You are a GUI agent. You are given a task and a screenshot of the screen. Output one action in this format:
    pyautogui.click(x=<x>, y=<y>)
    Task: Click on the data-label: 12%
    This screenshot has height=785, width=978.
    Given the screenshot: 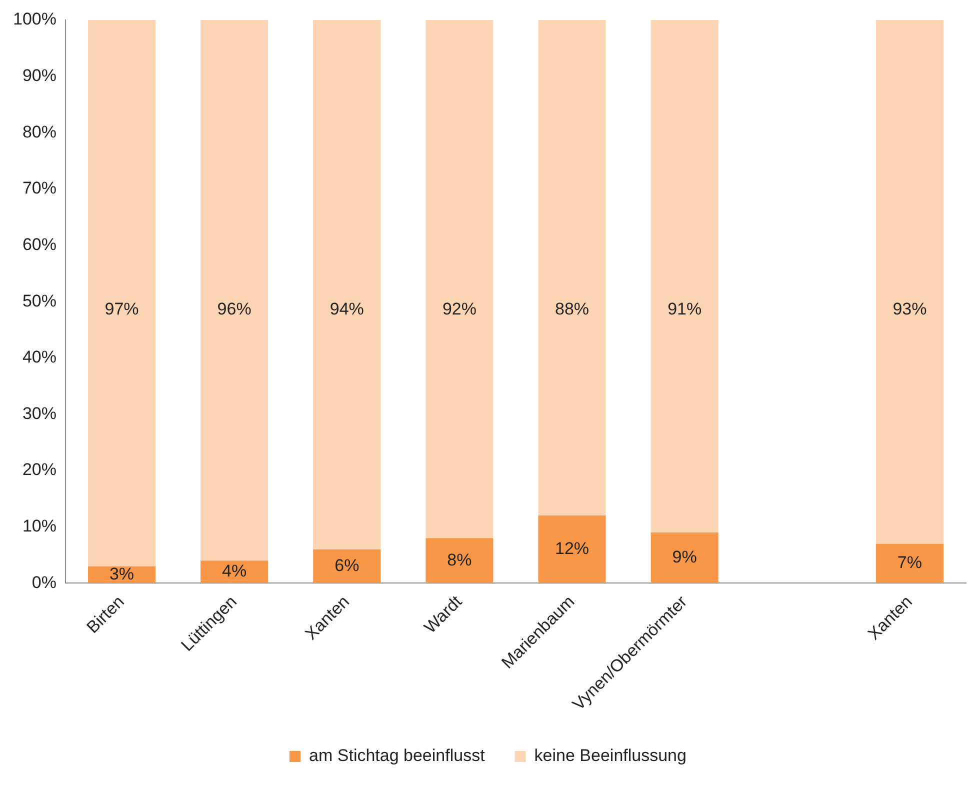 What is the action you would take?
    pyautogui.click(x=572, y=548)
    